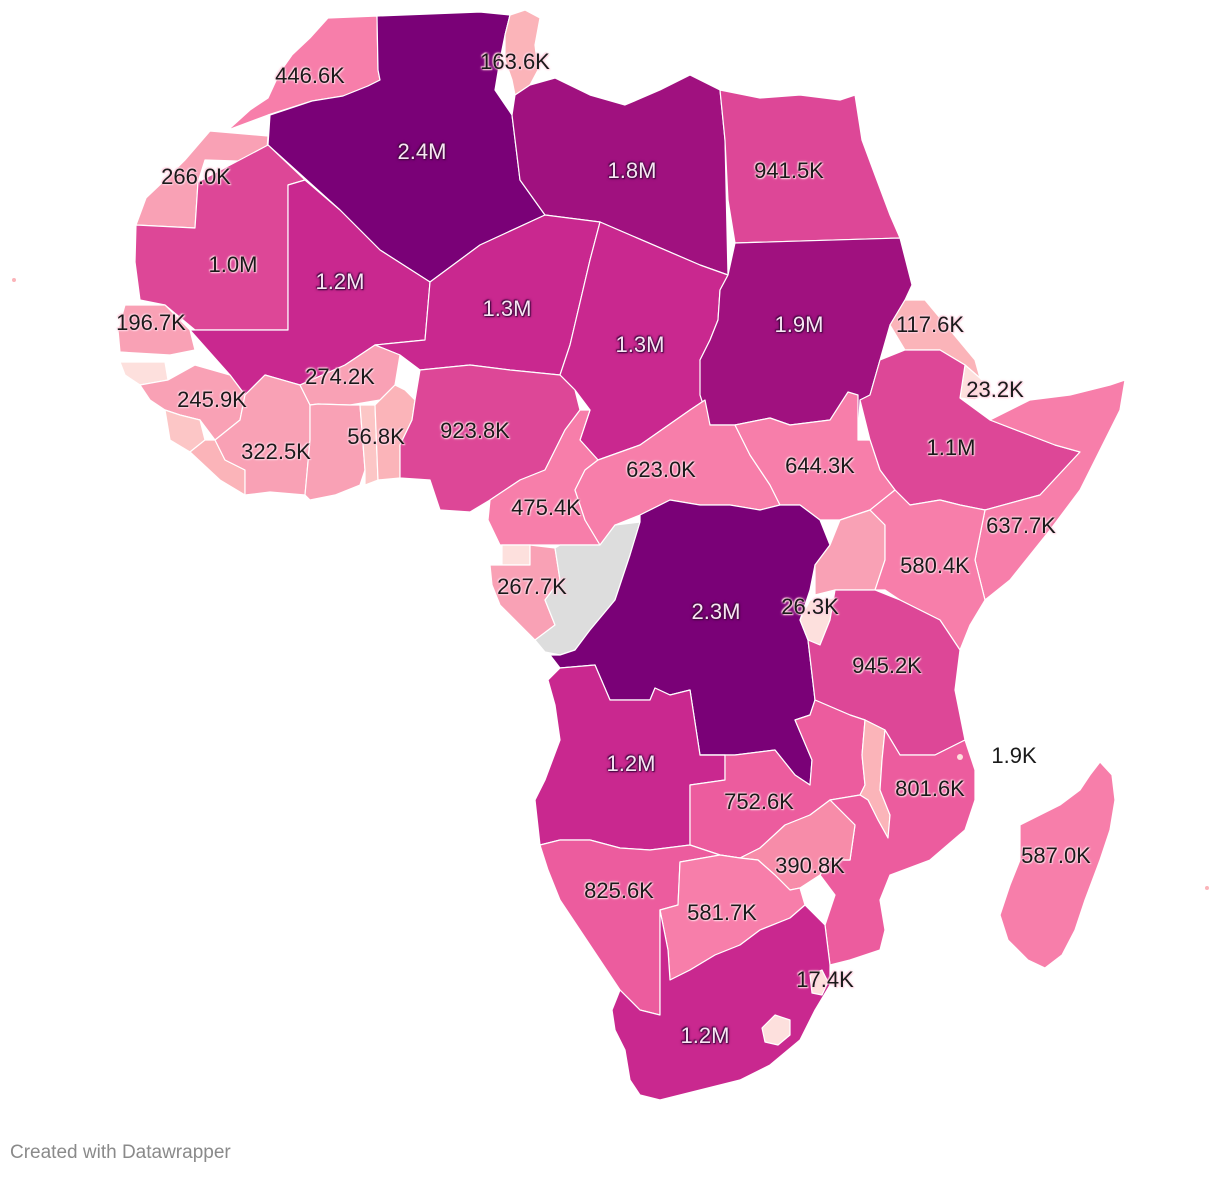 This screenshot has width=1220, height=1178. What do you see at coordinates (930, 788) in the screenshot?
I see `value-label-mozambique: 801.6K` at bounding box center [930, 788].